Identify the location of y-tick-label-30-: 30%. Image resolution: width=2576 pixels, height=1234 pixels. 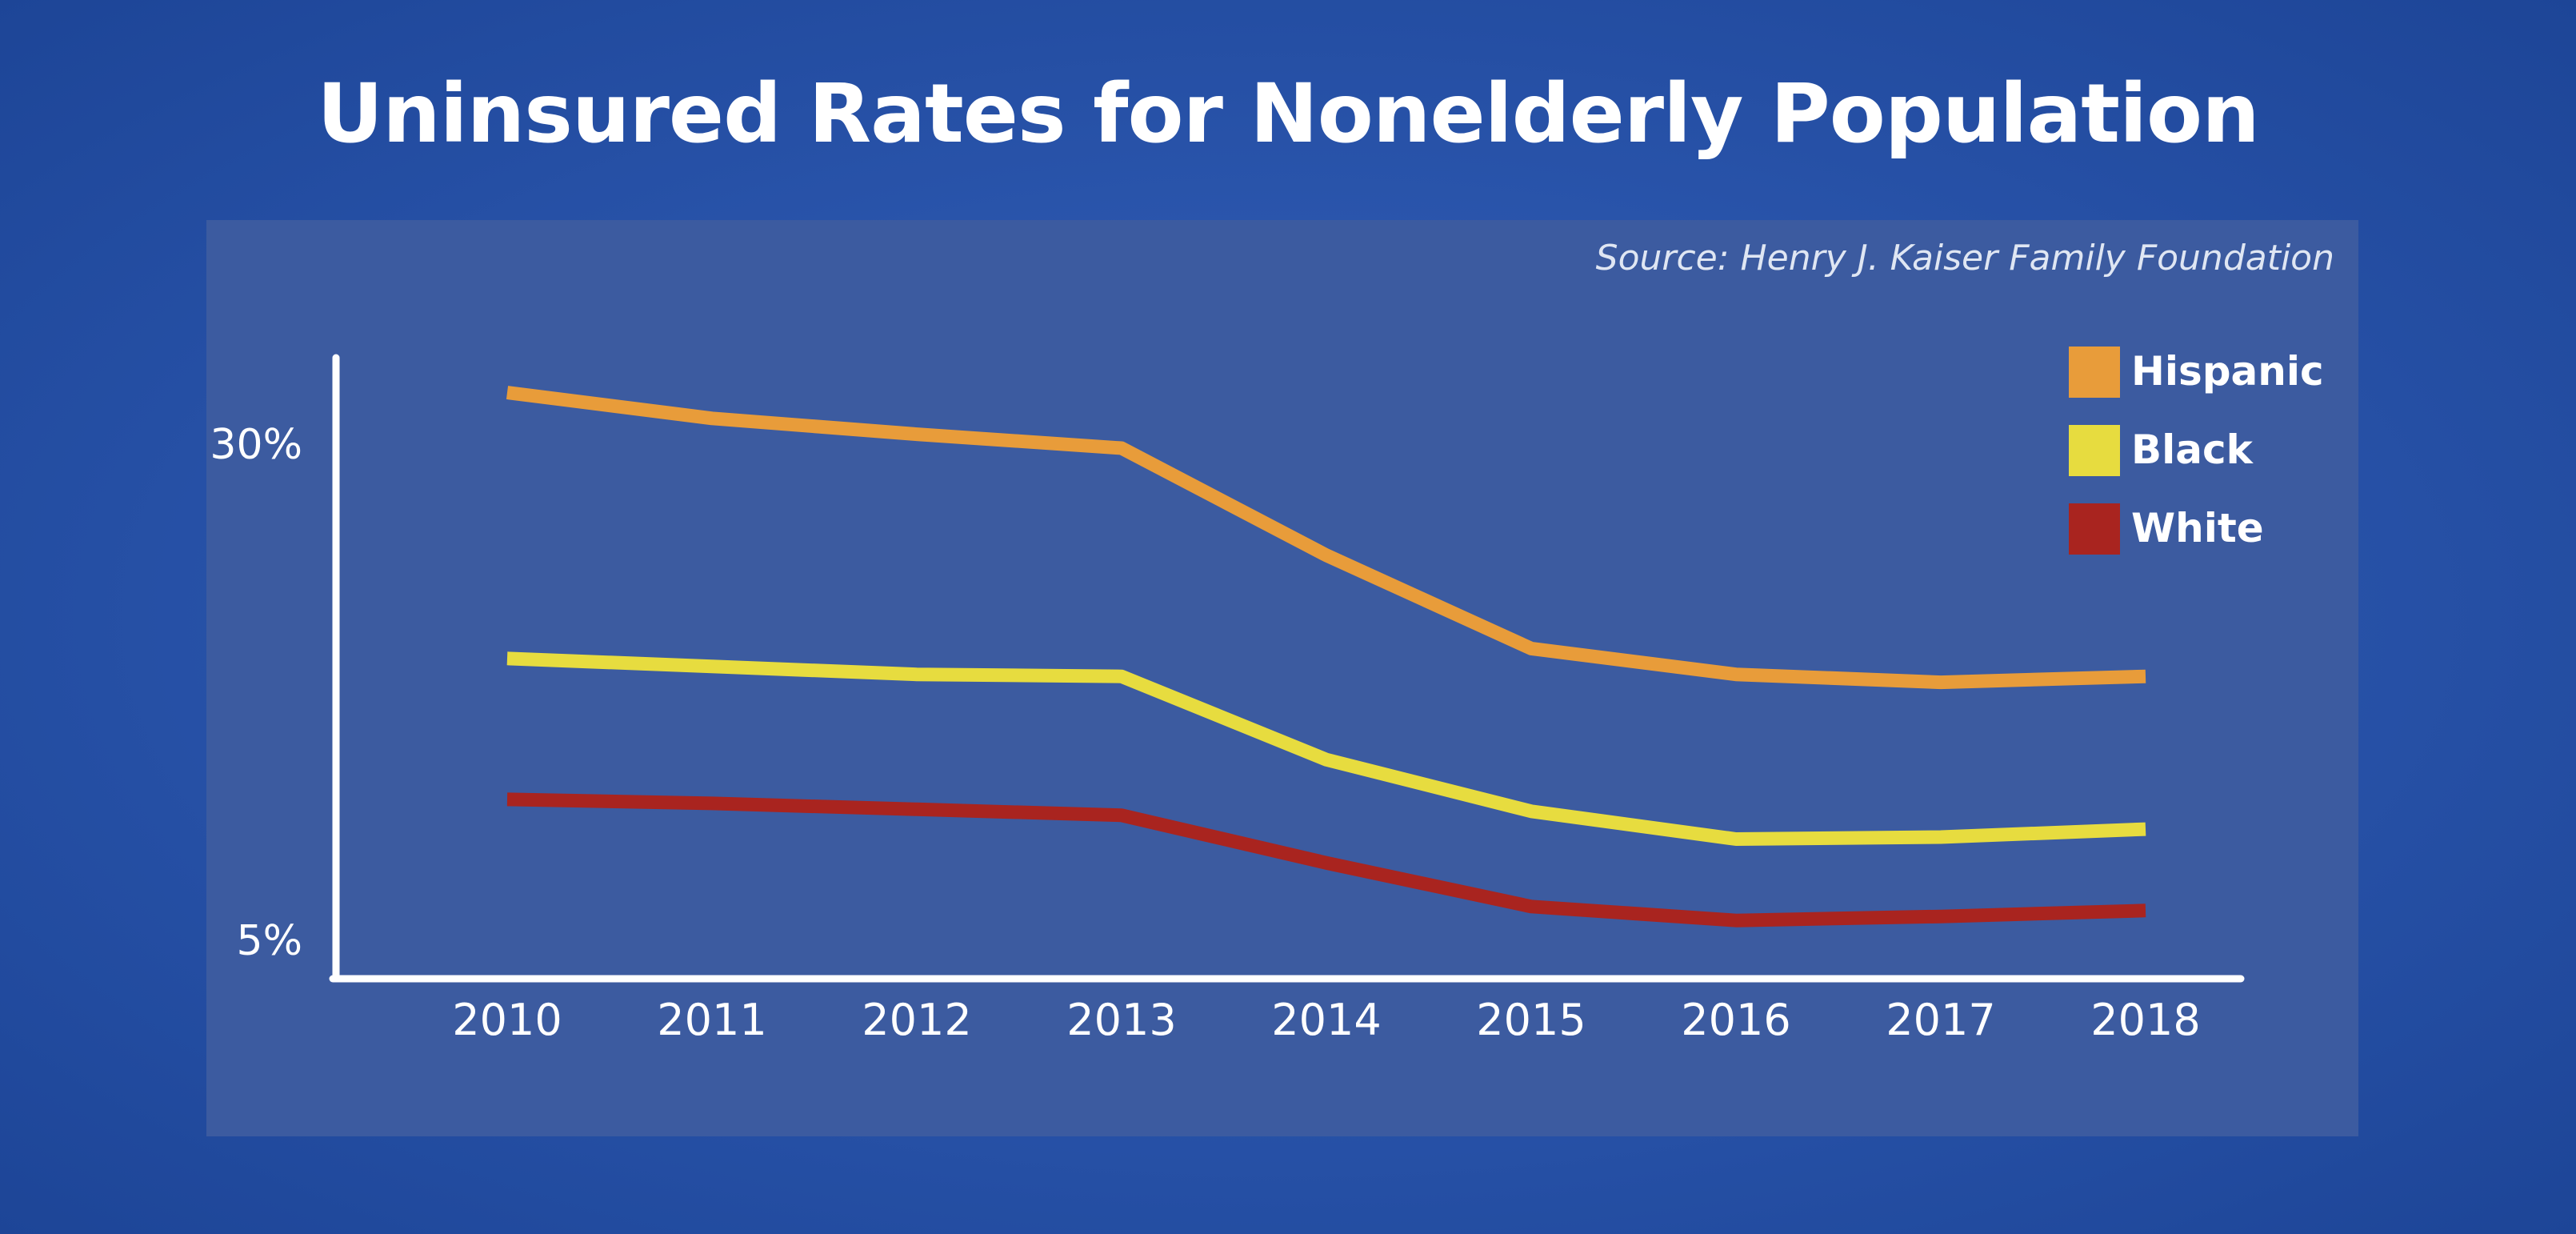
(256, 445).